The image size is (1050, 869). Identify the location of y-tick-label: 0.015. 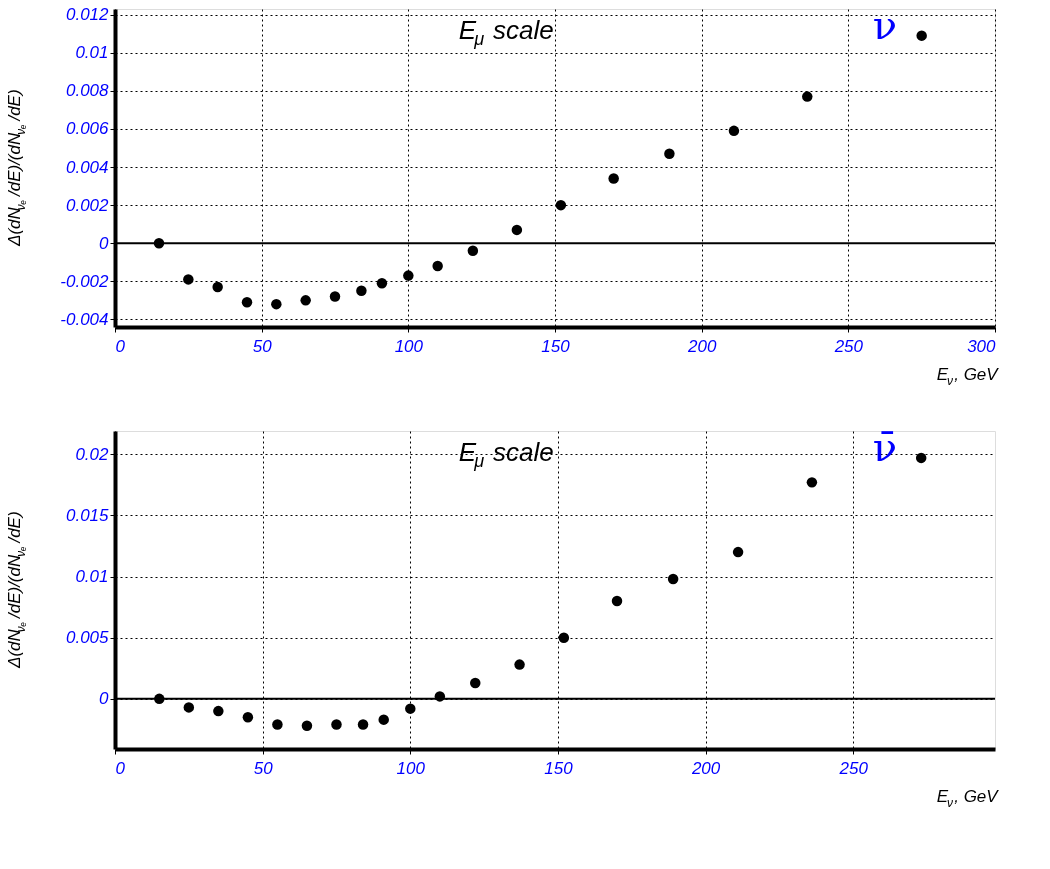
(87, 515).